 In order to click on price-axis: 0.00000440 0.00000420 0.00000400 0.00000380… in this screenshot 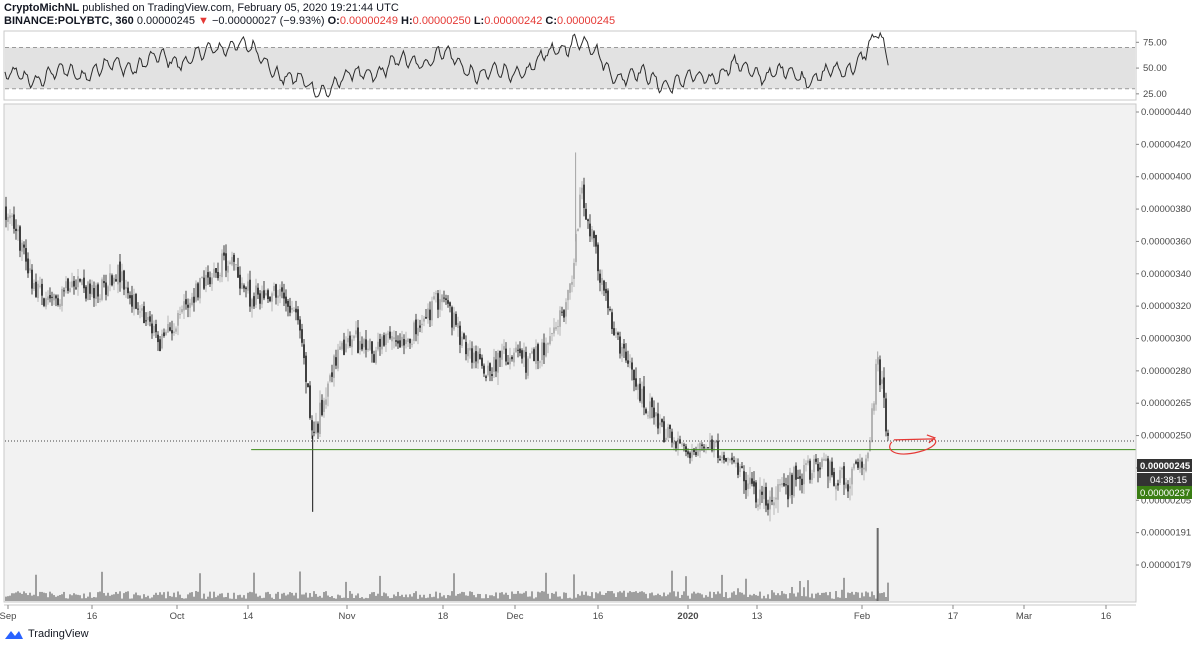, I will do `click(1163, 353)`.